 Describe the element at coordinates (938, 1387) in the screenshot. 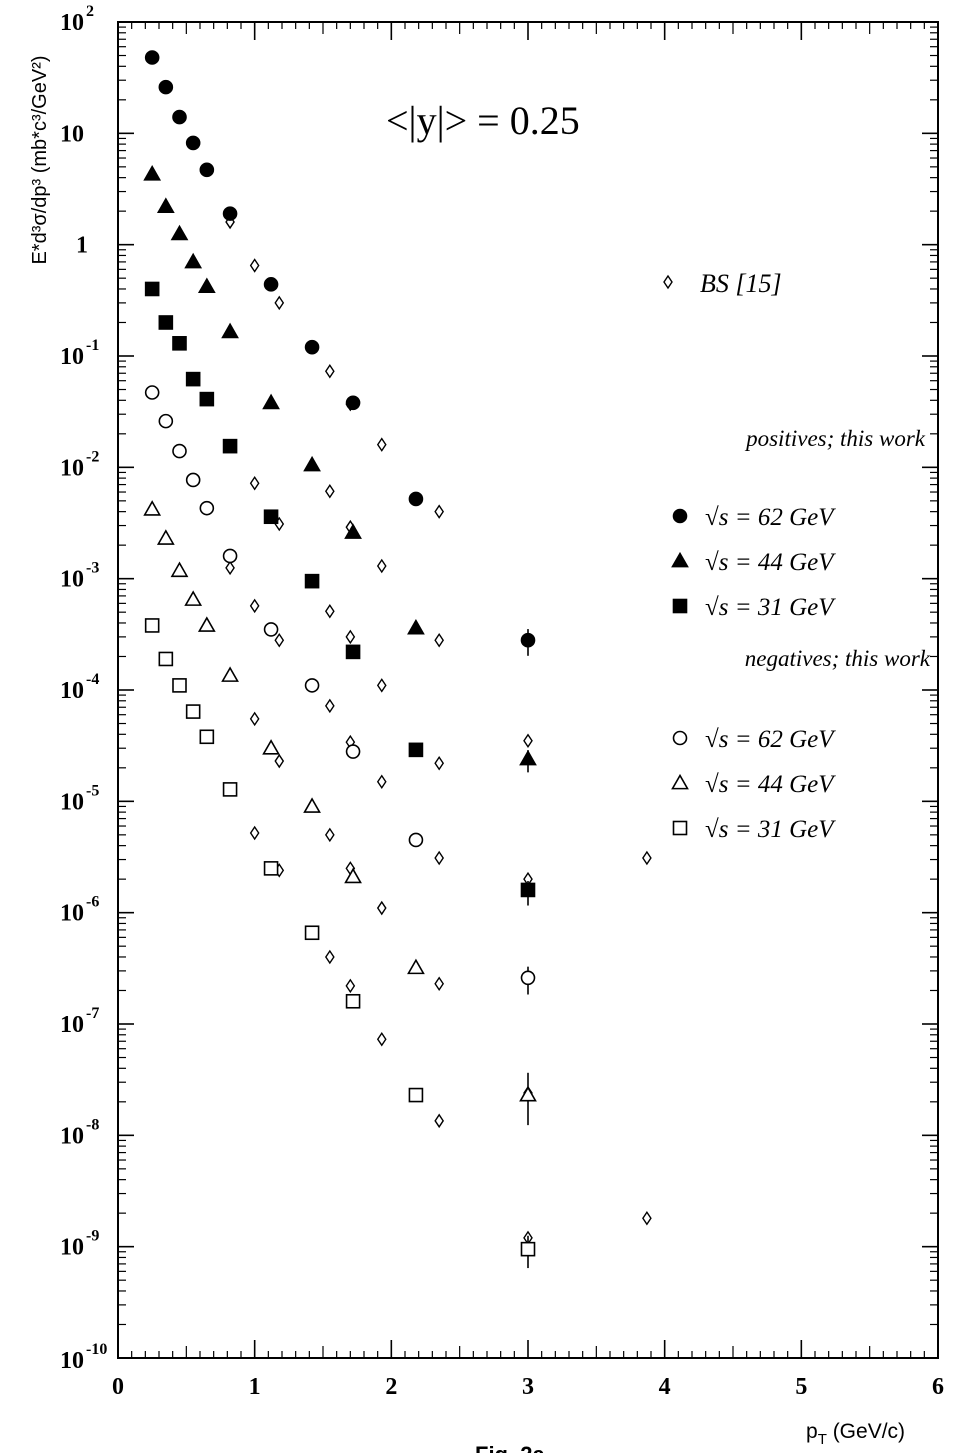

I see `x-tick-label: 6` at that location.